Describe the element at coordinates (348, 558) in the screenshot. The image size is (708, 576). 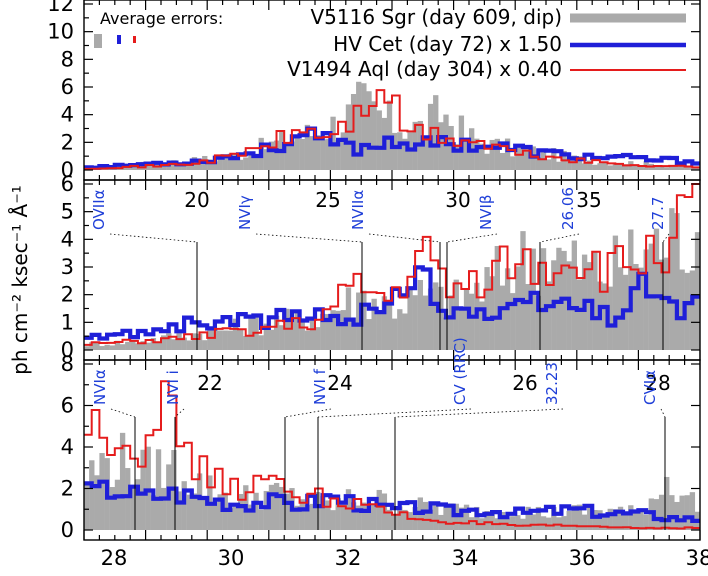
I see `x-tick-label: 32` at that location.